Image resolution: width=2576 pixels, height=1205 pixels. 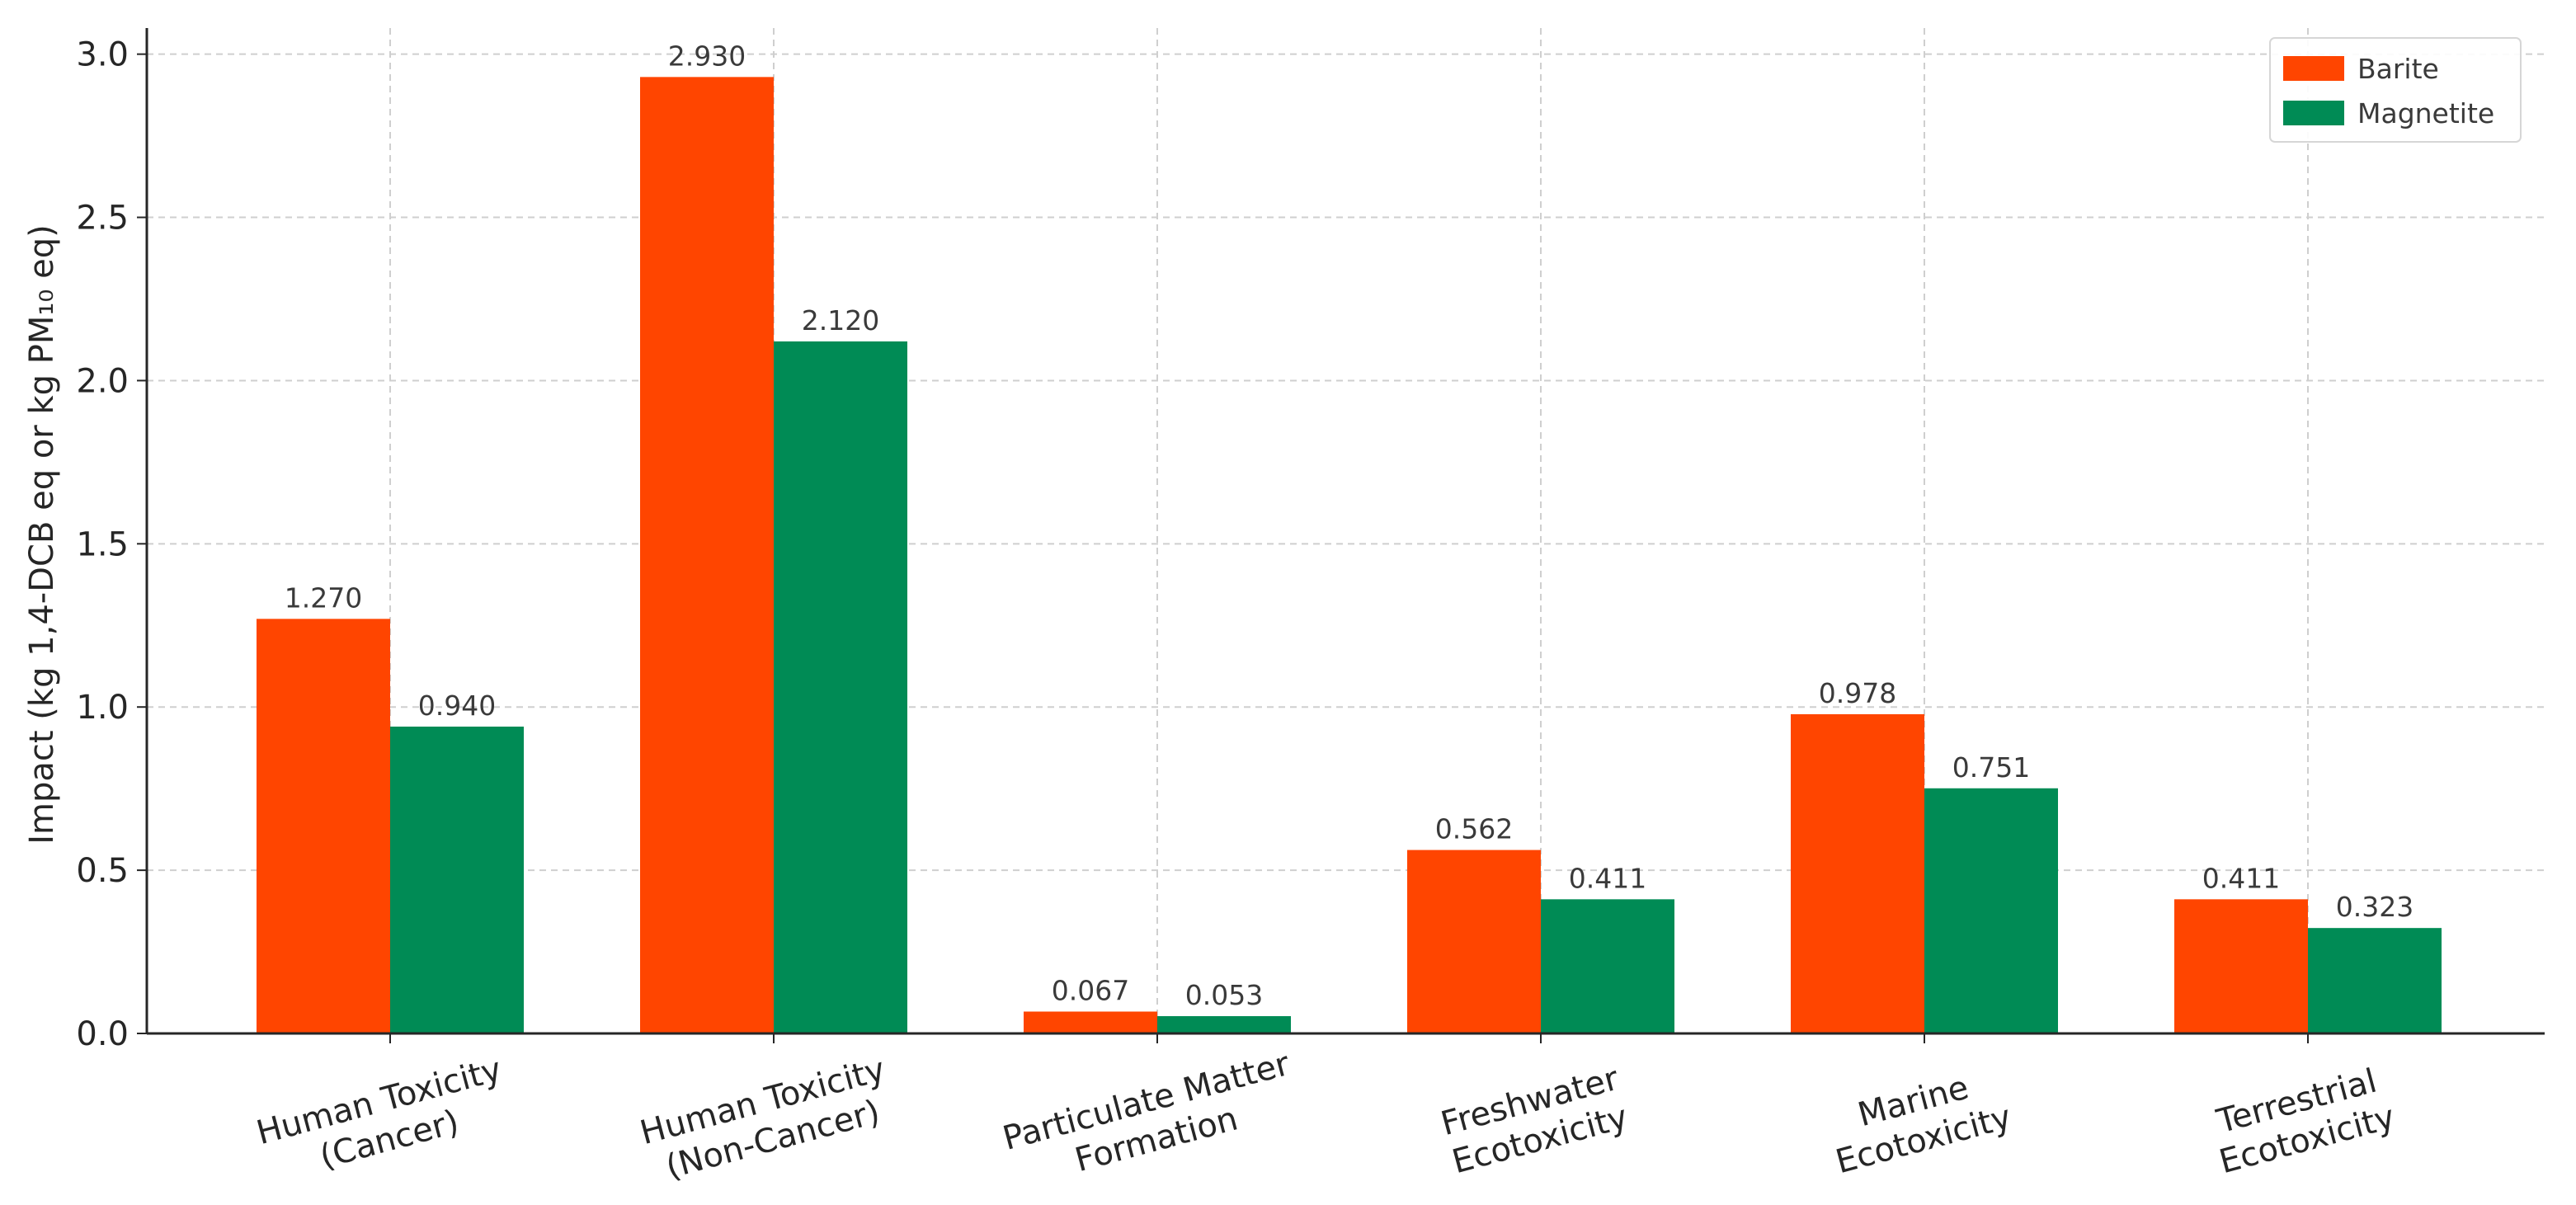 I want to click on legend: Barite Magnetite, so click(x=2395, y=90).